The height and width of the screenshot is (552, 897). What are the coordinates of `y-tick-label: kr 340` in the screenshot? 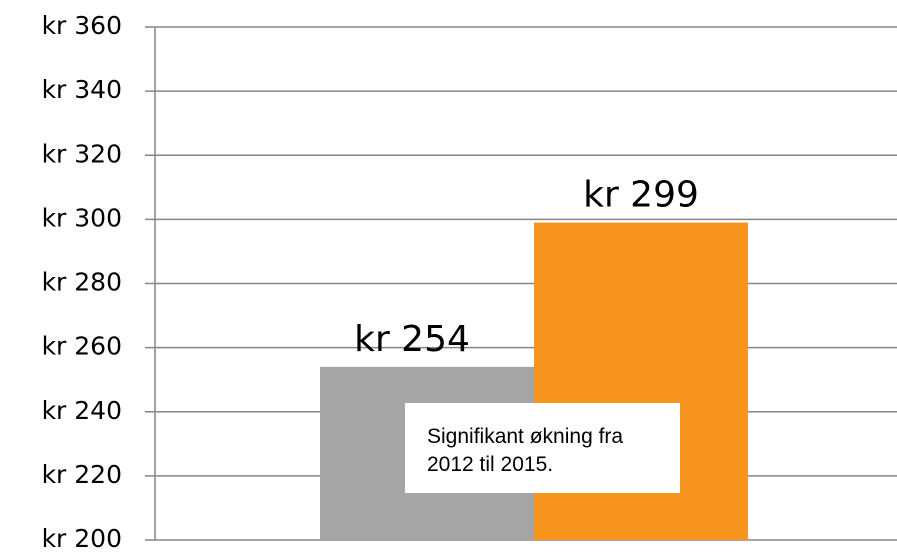 It's located at (82, 89).